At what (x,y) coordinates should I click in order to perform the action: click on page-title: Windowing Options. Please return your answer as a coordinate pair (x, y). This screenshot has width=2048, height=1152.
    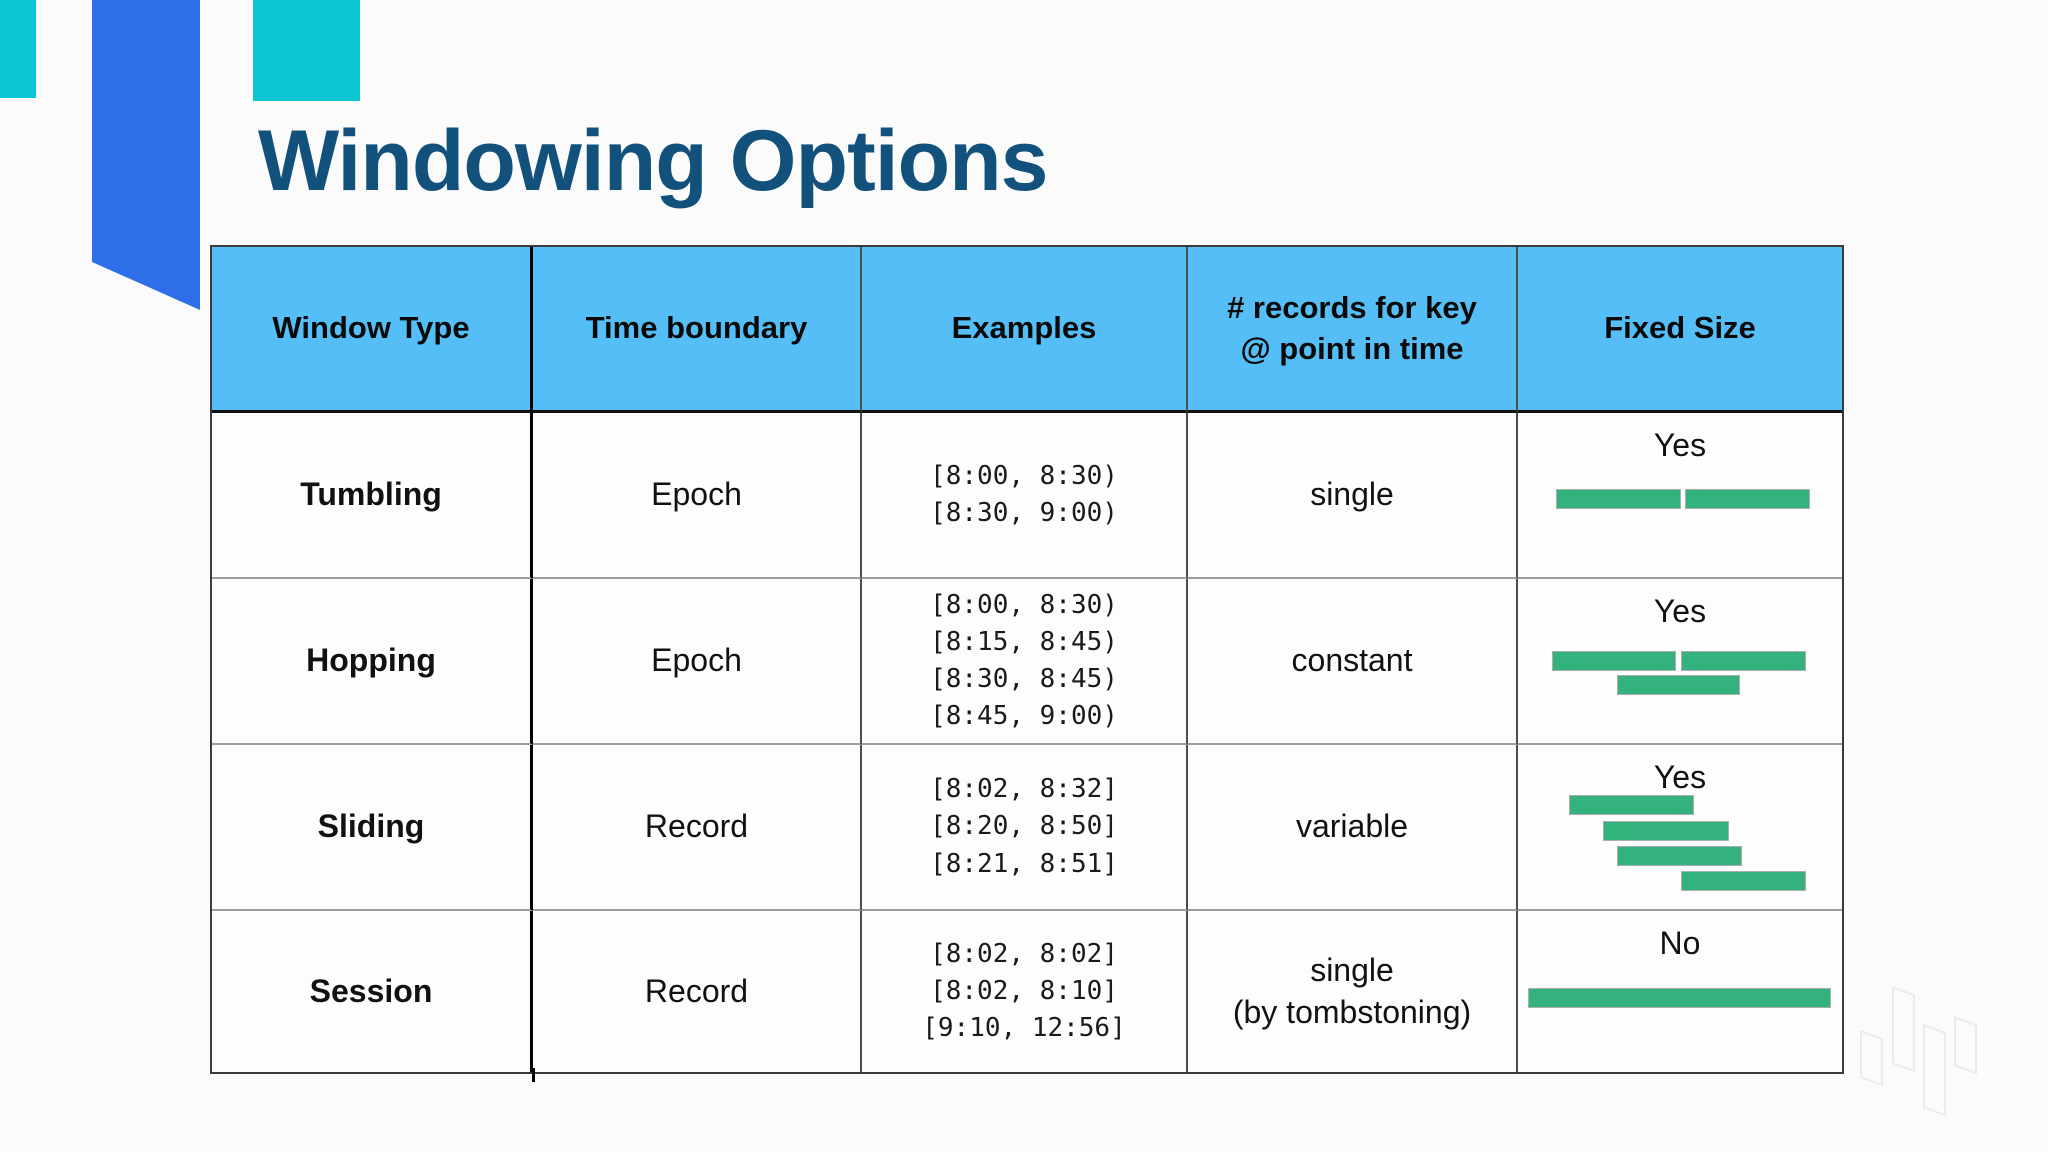
    Looking at the image, I should click on (653, 161).